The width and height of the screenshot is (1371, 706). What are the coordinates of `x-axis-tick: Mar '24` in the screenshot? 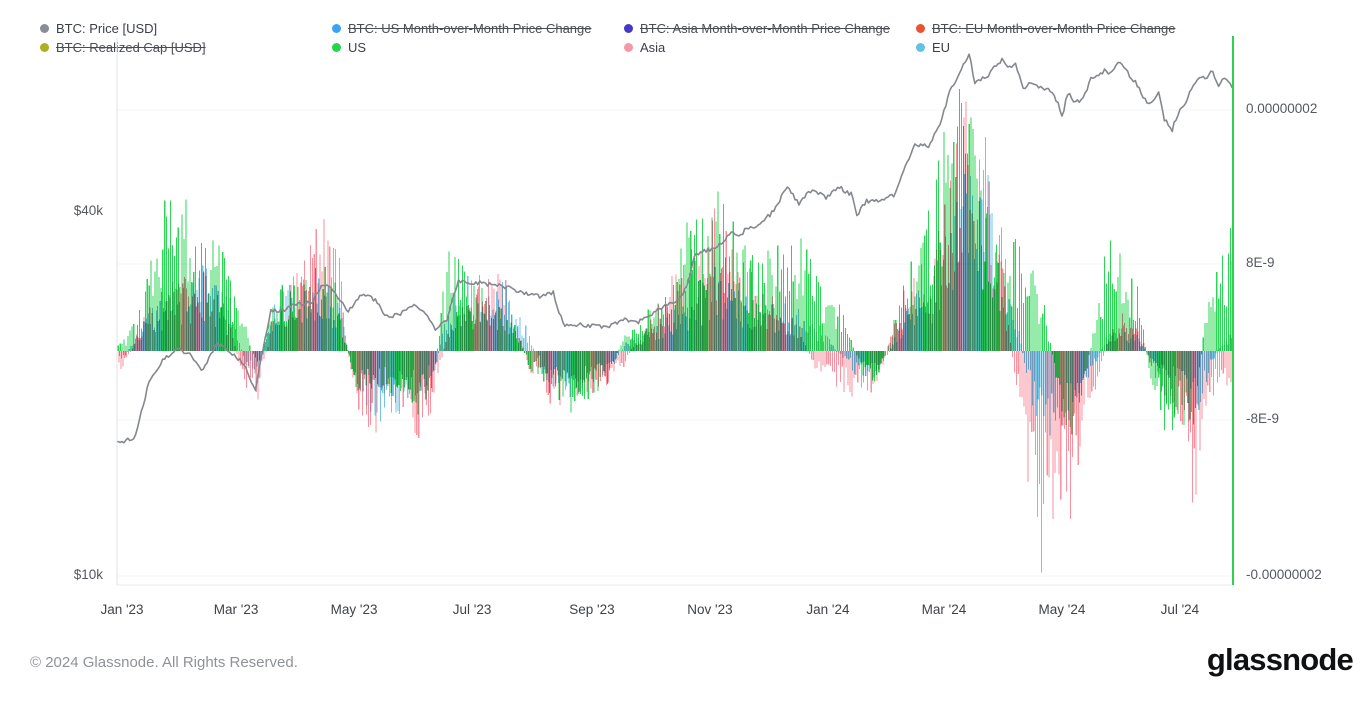 It's located at (944, 609).